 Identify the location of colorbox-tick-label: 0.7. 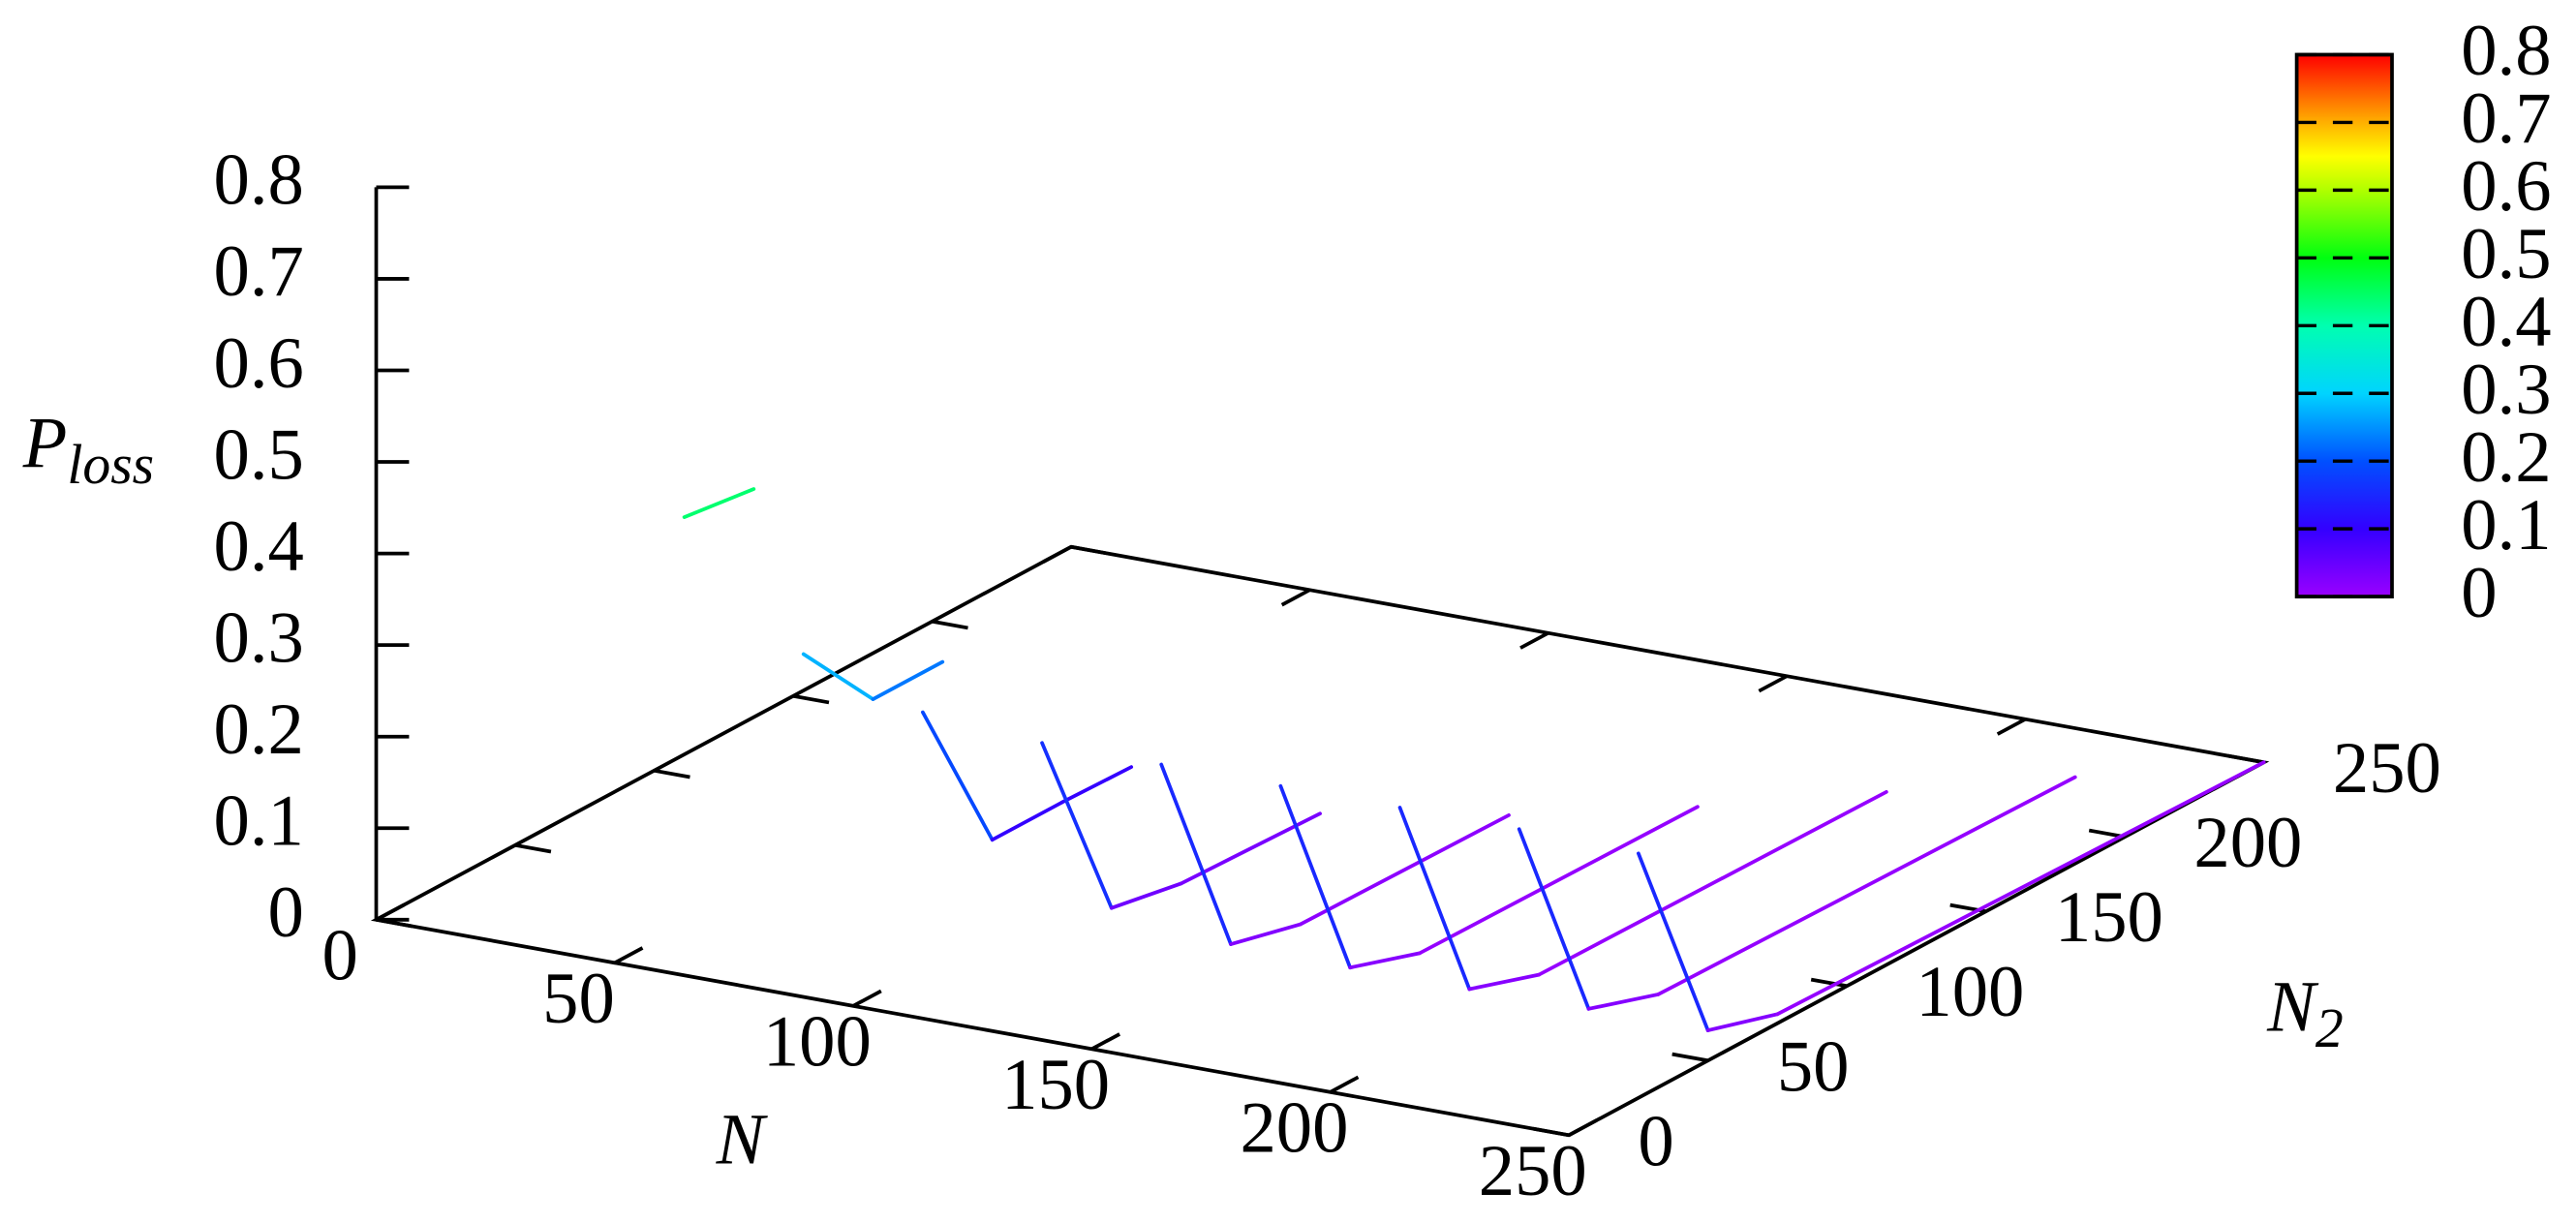
(2506, 118).